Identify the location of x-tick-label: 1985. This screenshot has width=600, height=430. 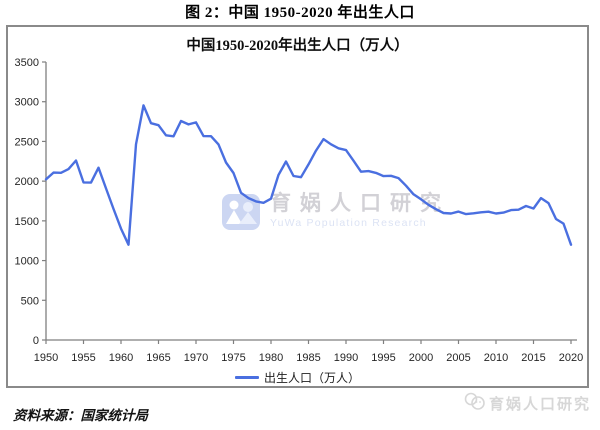
(308, 358).